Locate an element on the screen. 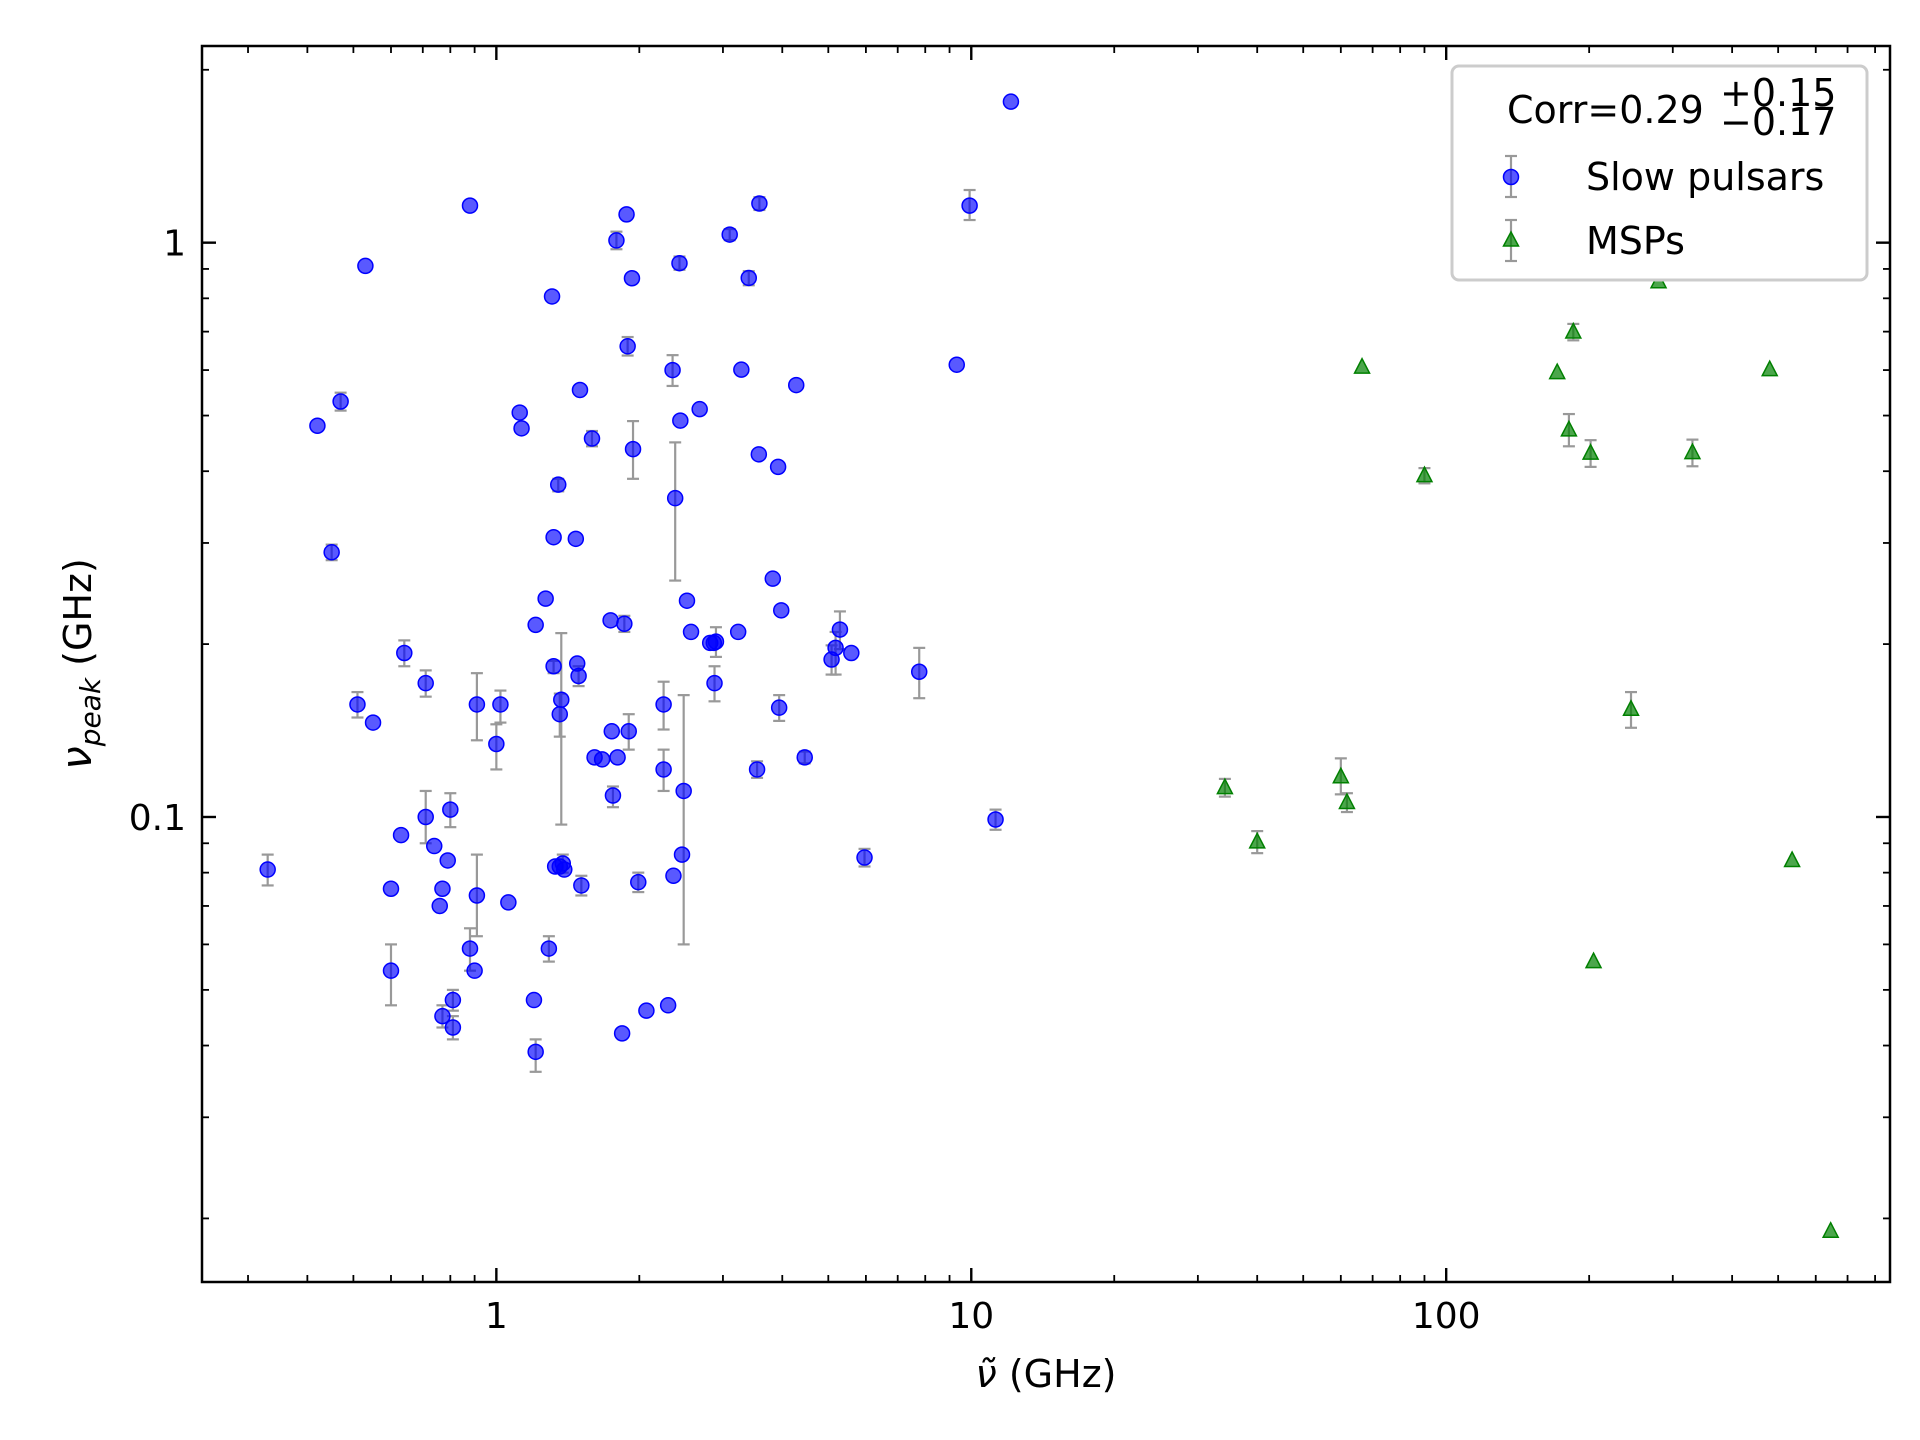 This screenshot has height=1440, width=1920. legend-msps-label: MSPs is located at coordinates (1635, 241).